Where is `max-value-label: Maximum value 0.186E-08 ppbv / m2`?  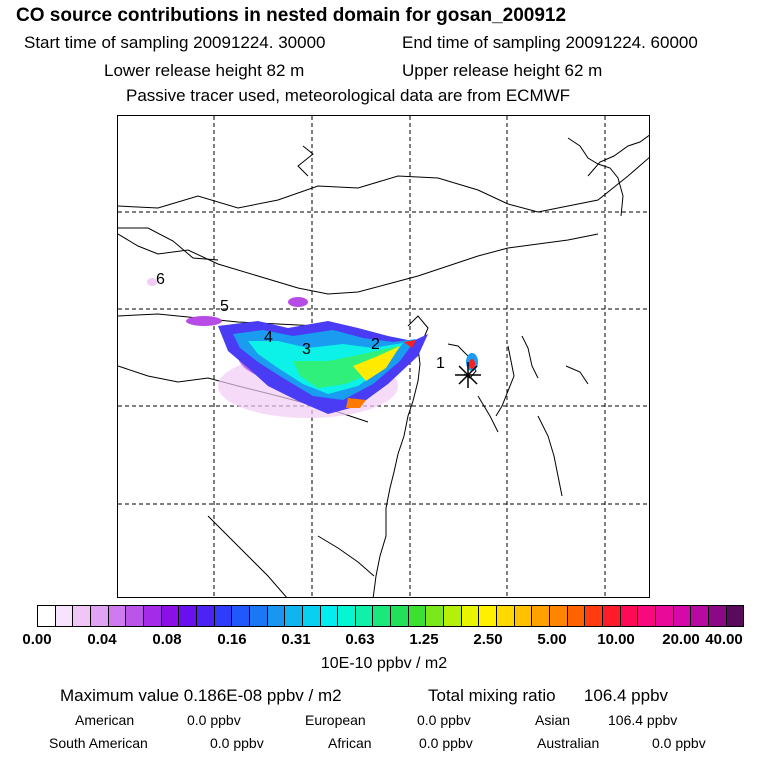 max-value-label: Maximum value 0.186E-08 ppbv / m2 is located at coordinates (201, 695).